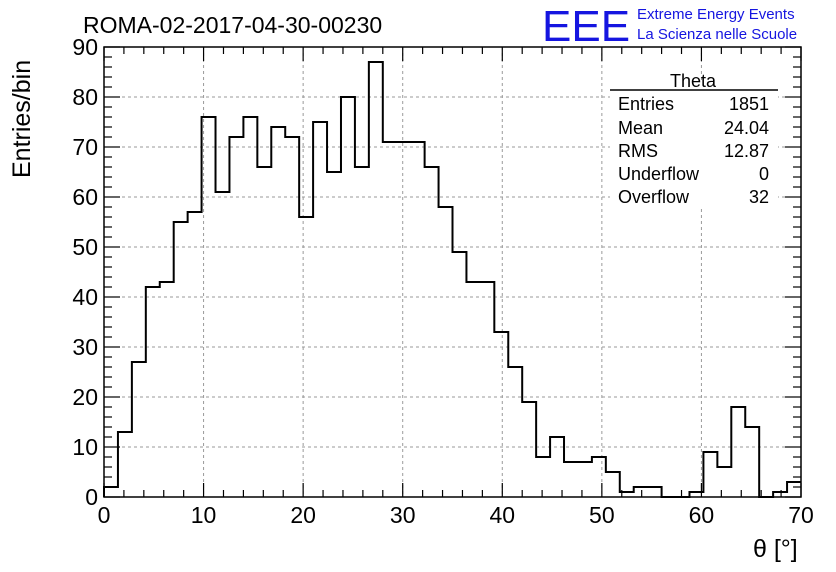 The width and height of the screenshot is (836, 572). What do you see at coordinates (759, 197) in the screenshot?
I see `stats-row-value: 32` at bounding box center [759, 197].